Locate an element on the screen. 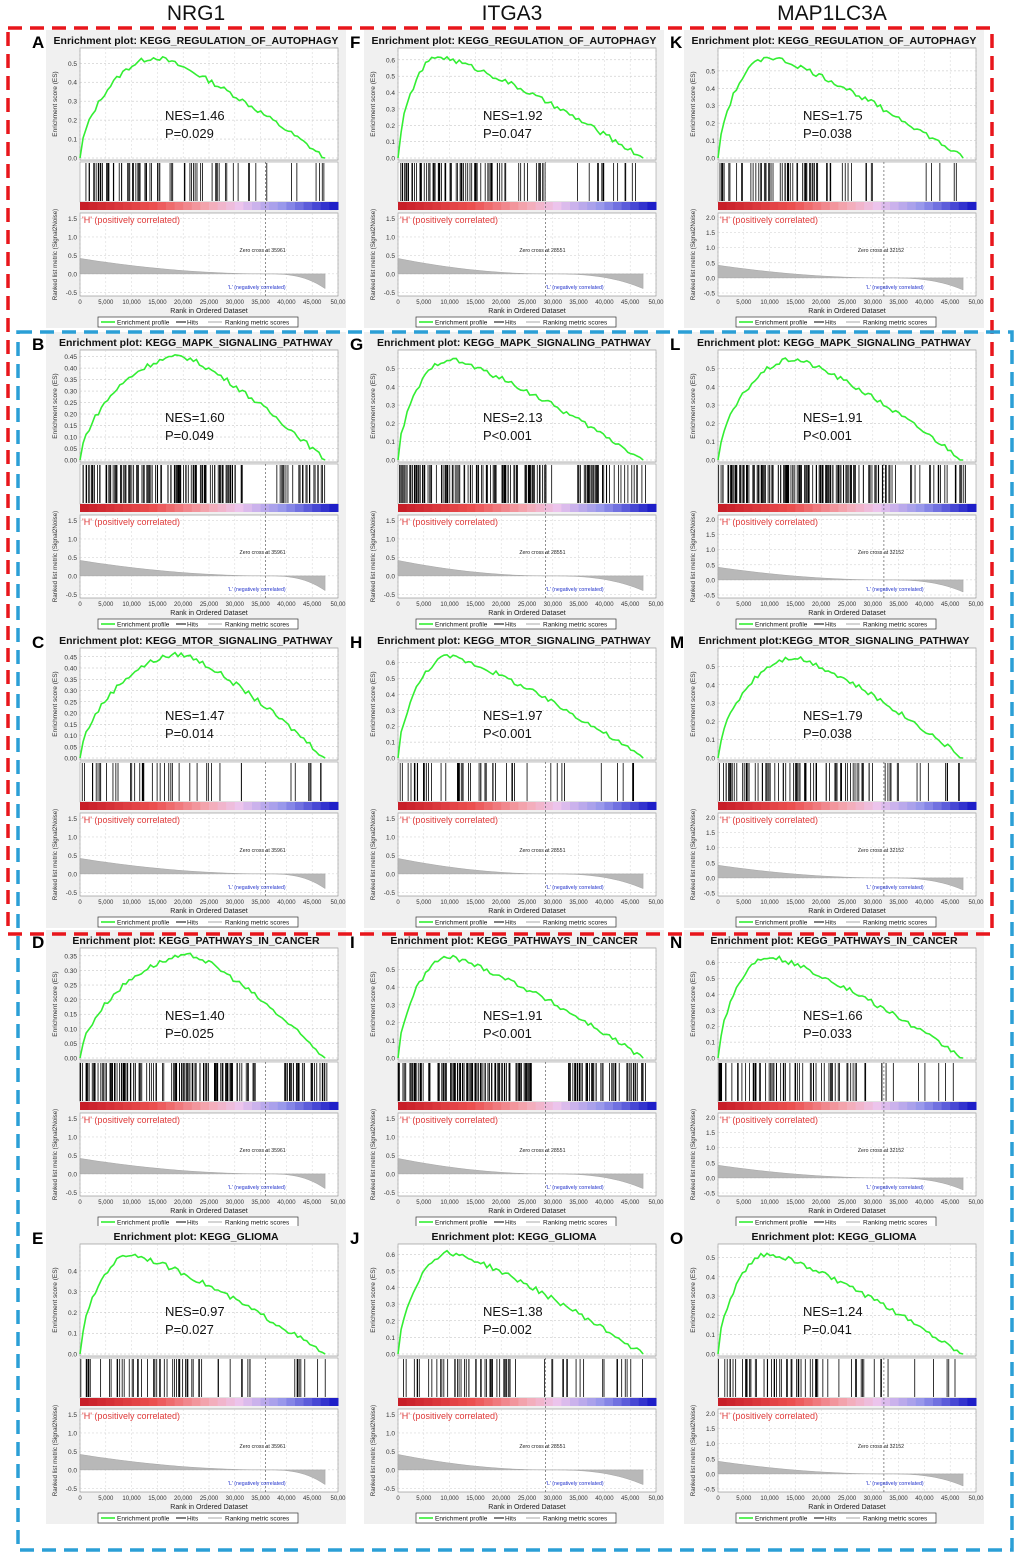 This screenshot has width=1020, height=1556. rank-tick-label: 0.0 is located at coordinates (72, 874).